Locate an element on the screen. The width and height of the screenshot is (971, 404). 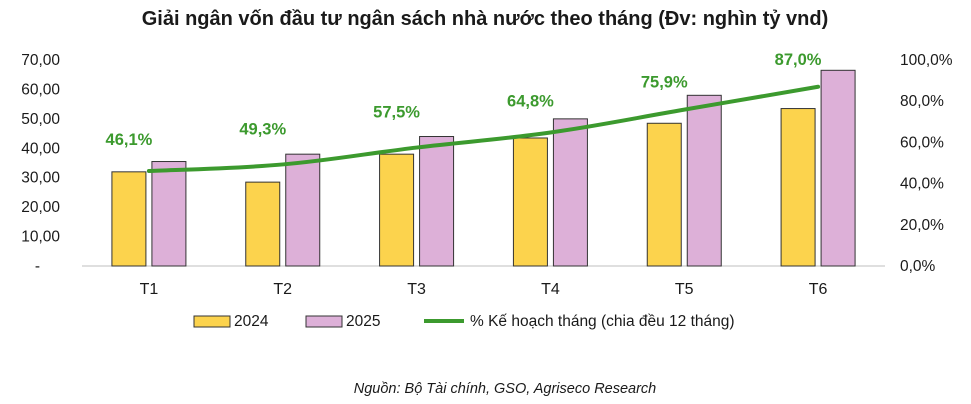
left-tick-label: 40,00 is located at coordinates (40, 148).